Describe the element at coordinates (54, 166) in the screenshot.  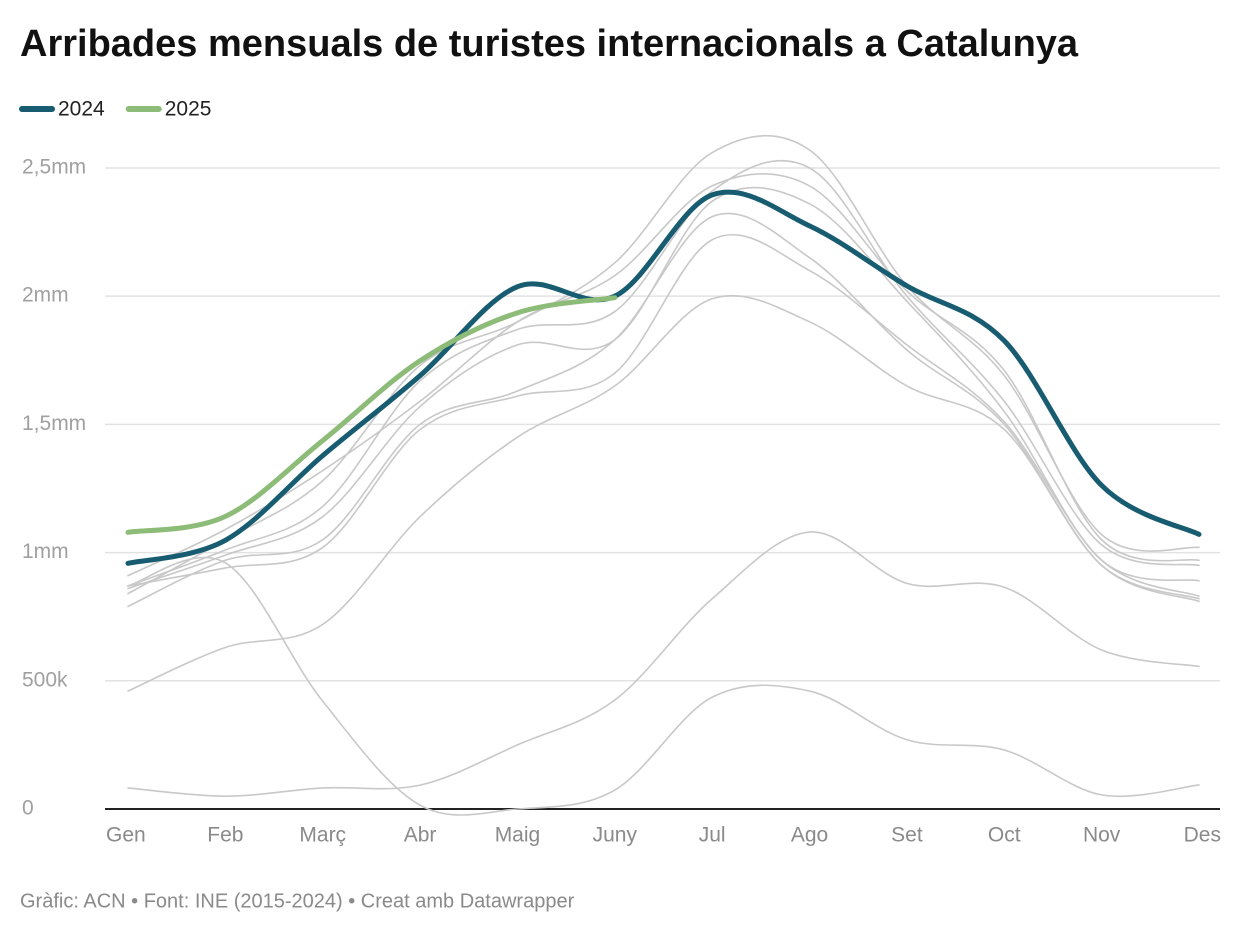
I see `y-tick-label: 2,5mm` at that location.